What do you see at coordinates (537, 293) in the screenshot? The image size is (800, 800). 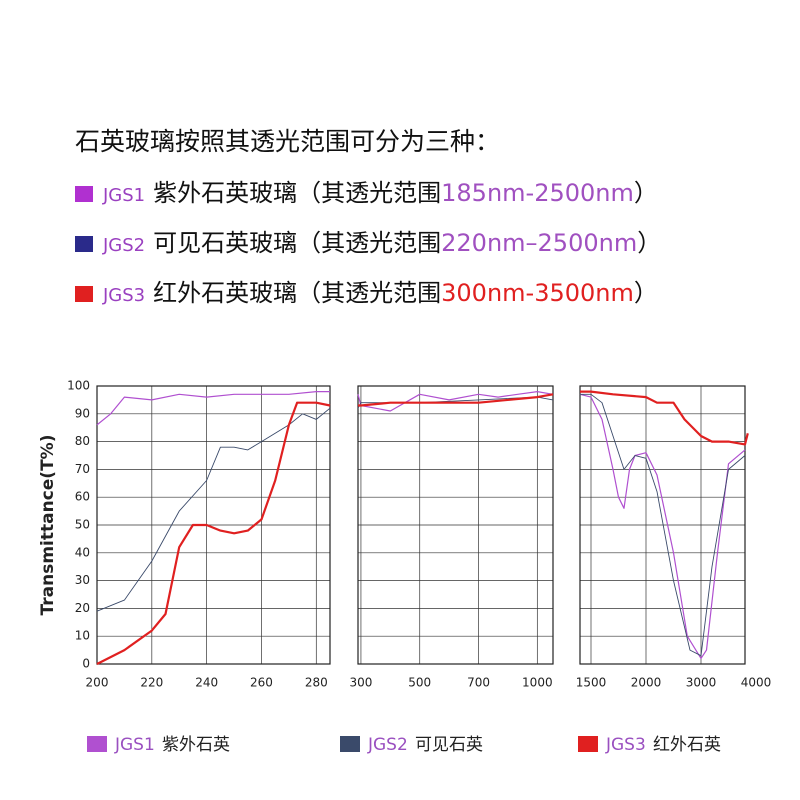 I see `item-range: 300nm-3500nm` at bounding box center [537, 293].